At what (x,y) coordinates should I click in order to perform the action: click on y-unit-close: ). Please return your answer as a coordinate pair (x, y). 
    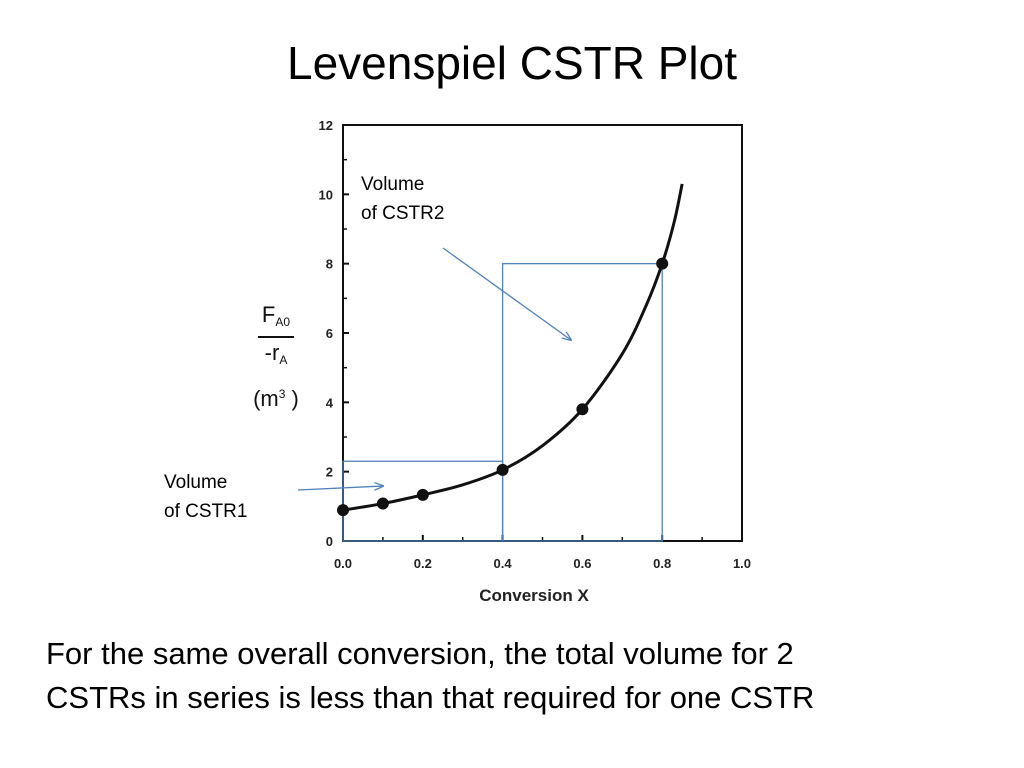
    Looking at the image, I should click on (292, 398).